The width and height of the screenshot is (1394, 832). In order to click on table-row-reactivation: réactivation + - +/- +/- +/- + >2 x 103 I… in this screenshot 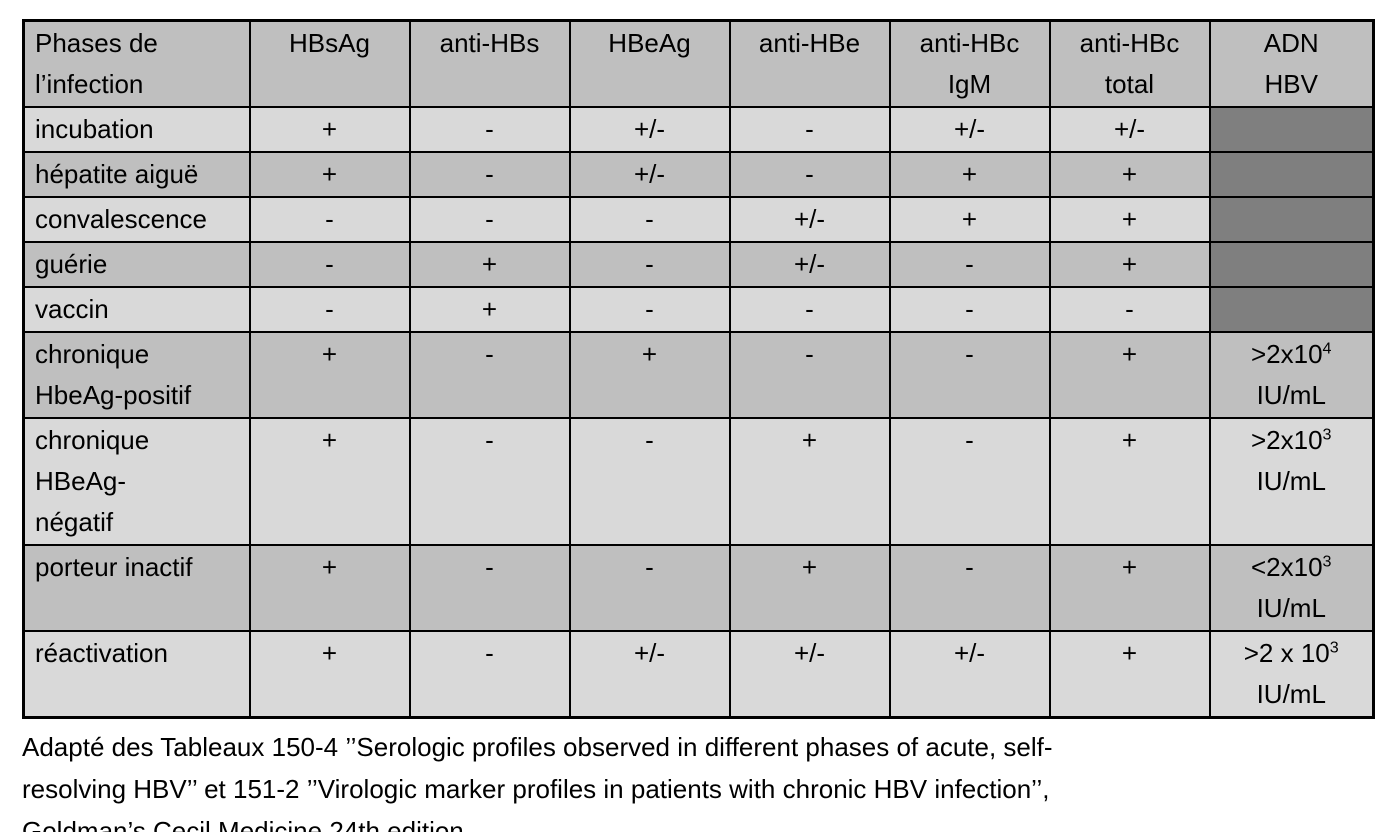, I will do `click(698, 674)`.